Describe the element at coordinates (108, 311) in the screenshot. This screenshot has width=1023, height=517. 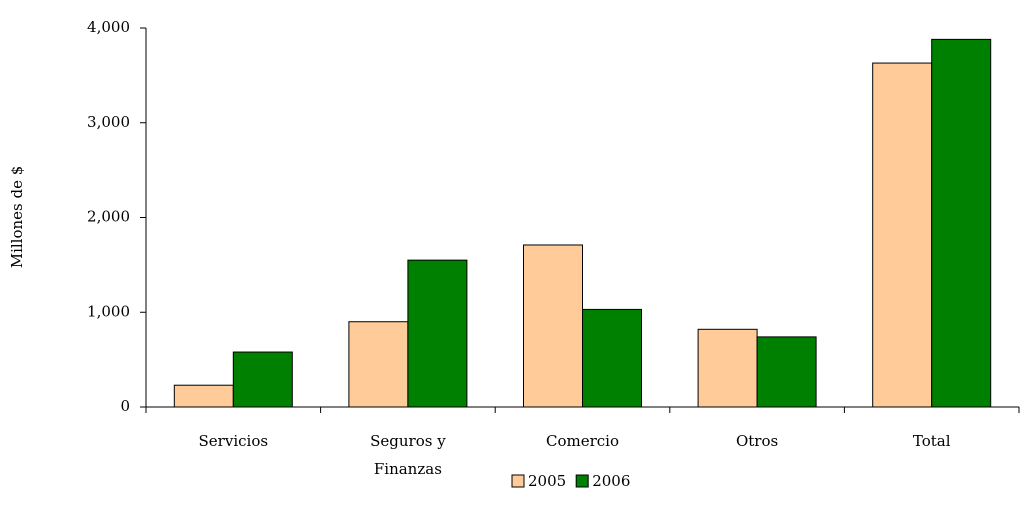
I see `y-tick-label: 1,000` at that location.